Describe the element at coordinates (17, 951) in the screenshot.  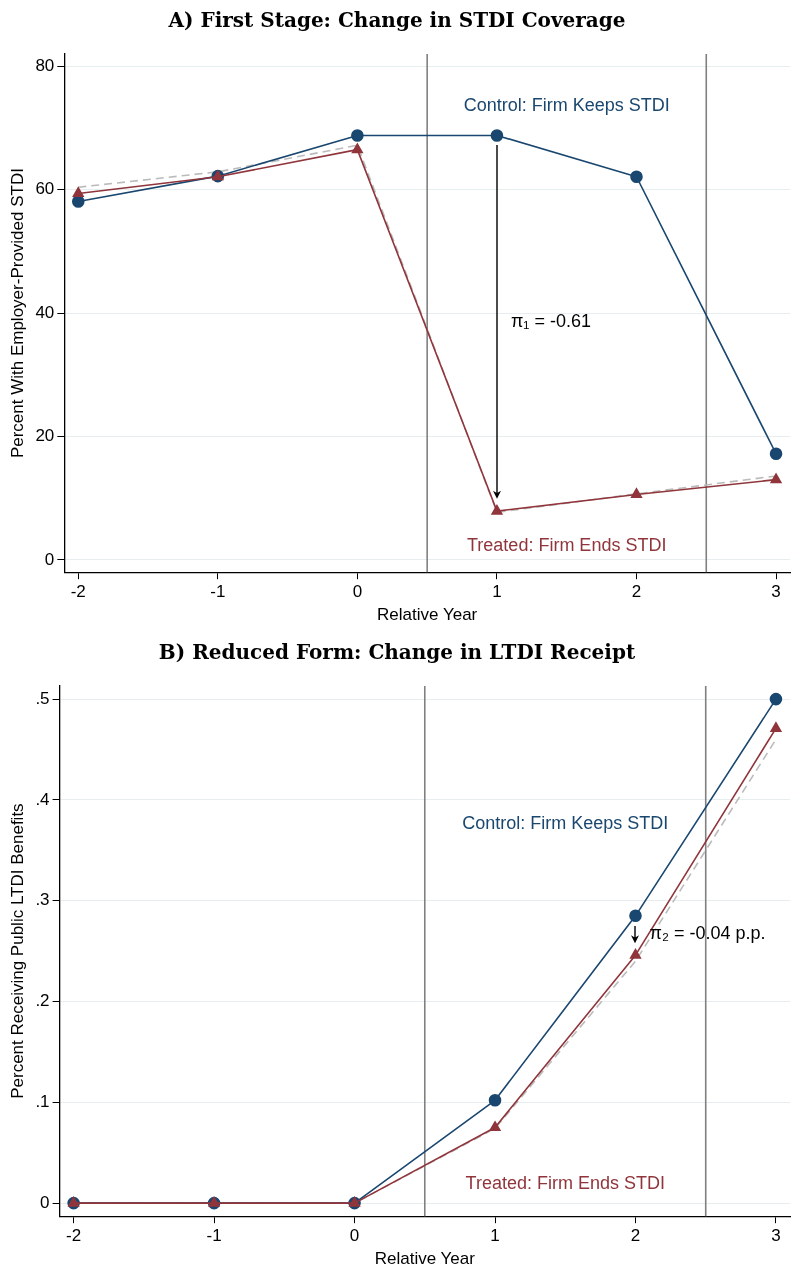
I see `y-axis-title: Percent Receiving Public LTDI Benefits` at that location.